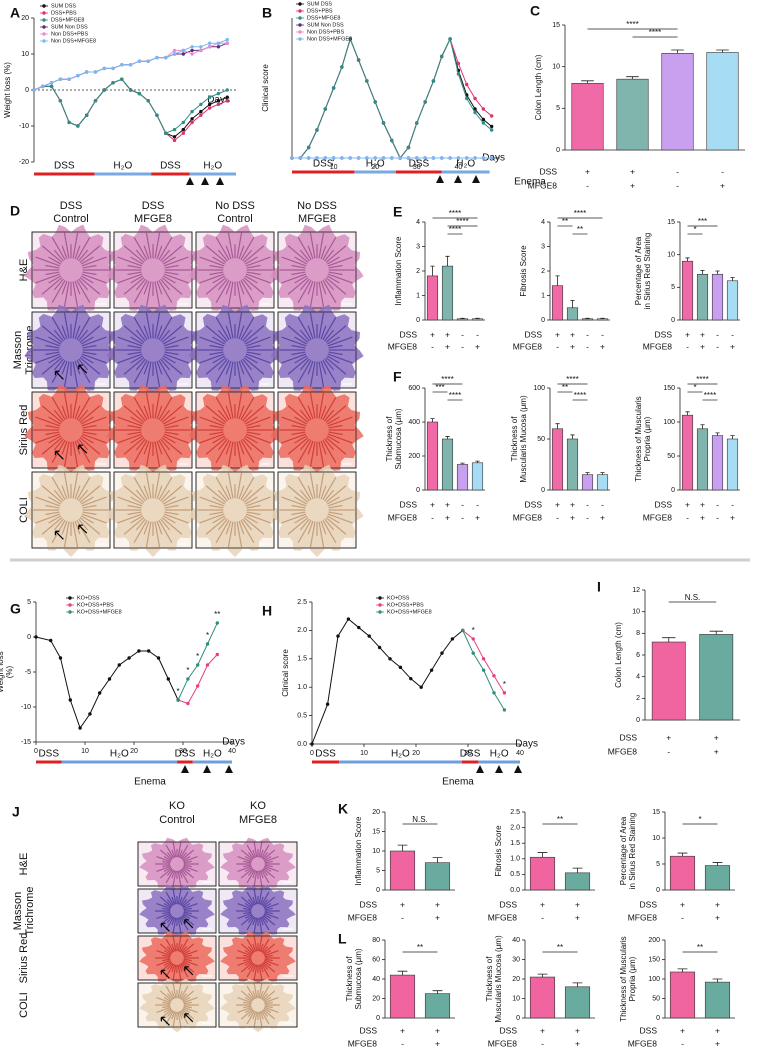 The width and height of the screenshot is (760, 1050). What do you see at coordinates (523, 271) in the screenshot?
I see `y-axis-label: Fibrosis Score` at bounding box center [523, 271].